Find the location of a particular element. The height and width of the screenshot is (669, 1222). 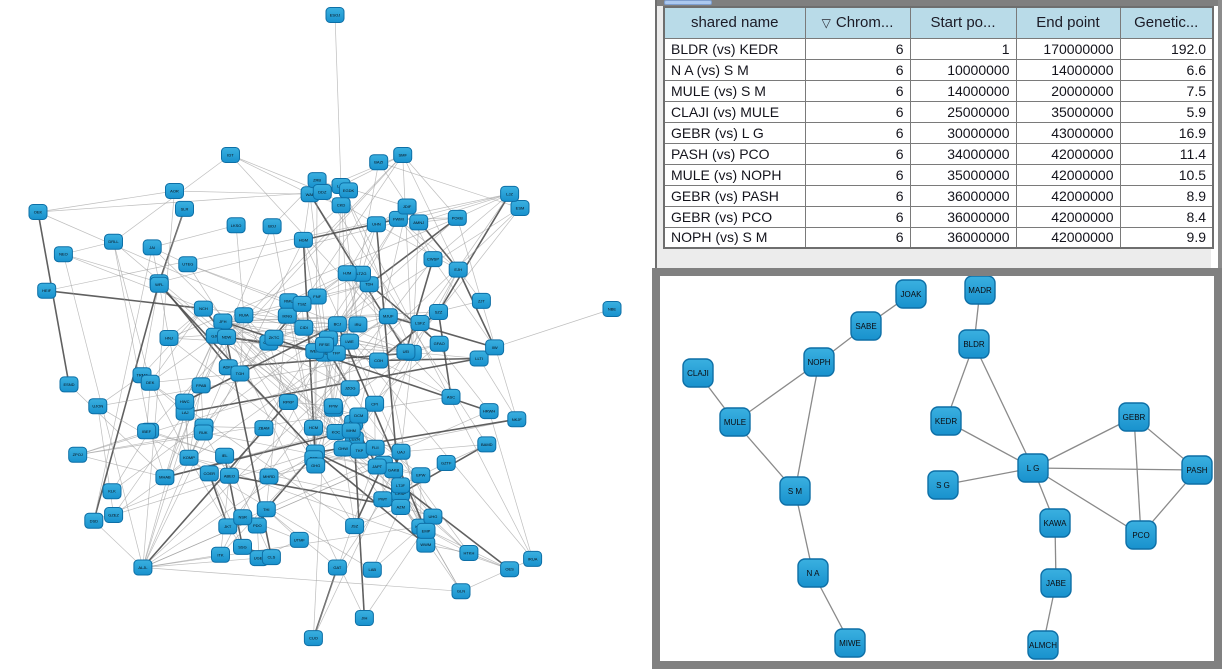

graph-node-JOAK: JOAK is located at coordinates (911, 294).